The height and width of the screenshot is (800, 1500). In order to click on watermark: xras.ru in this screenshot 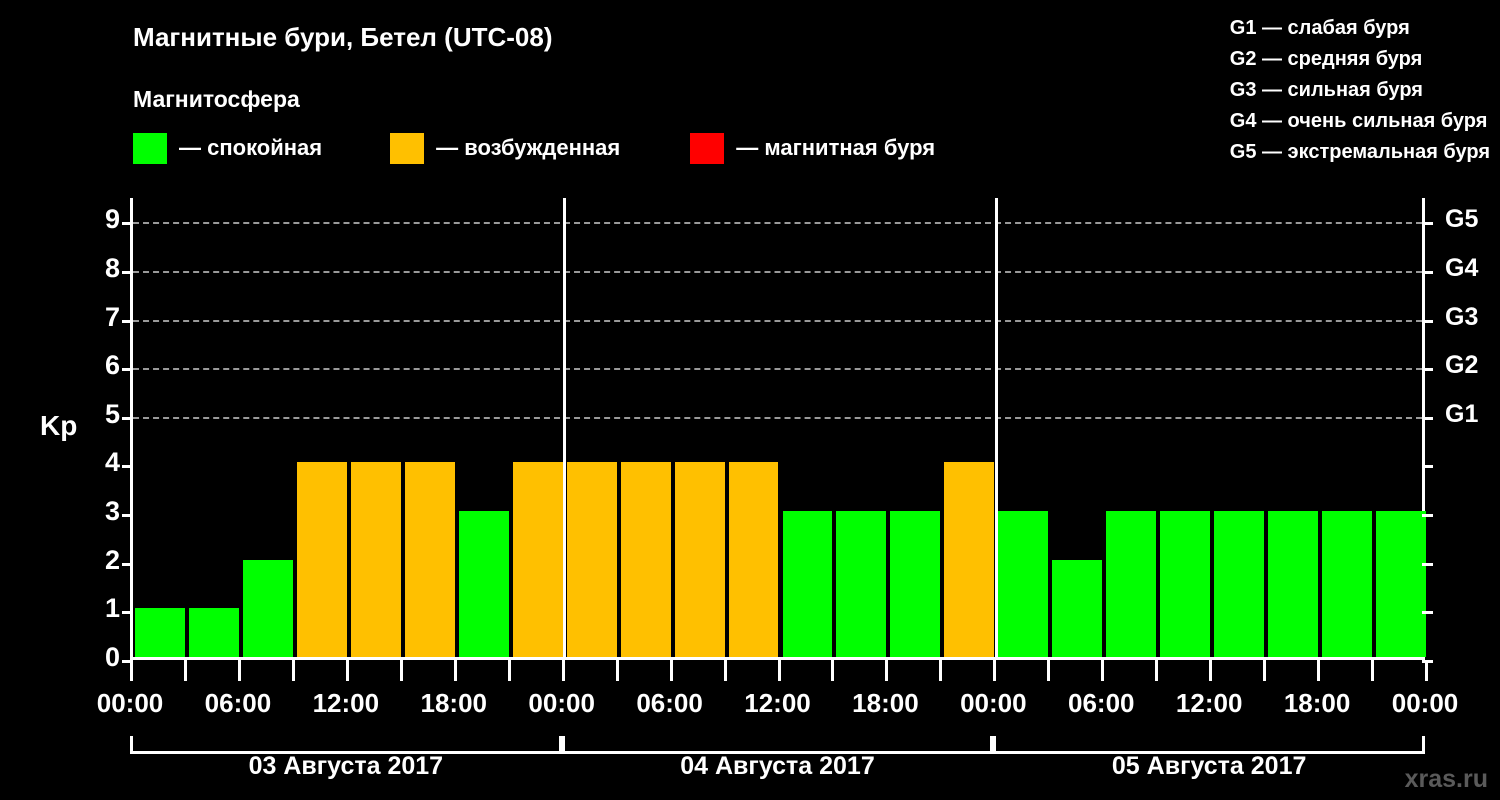, I will do `click(1446, 779)`.